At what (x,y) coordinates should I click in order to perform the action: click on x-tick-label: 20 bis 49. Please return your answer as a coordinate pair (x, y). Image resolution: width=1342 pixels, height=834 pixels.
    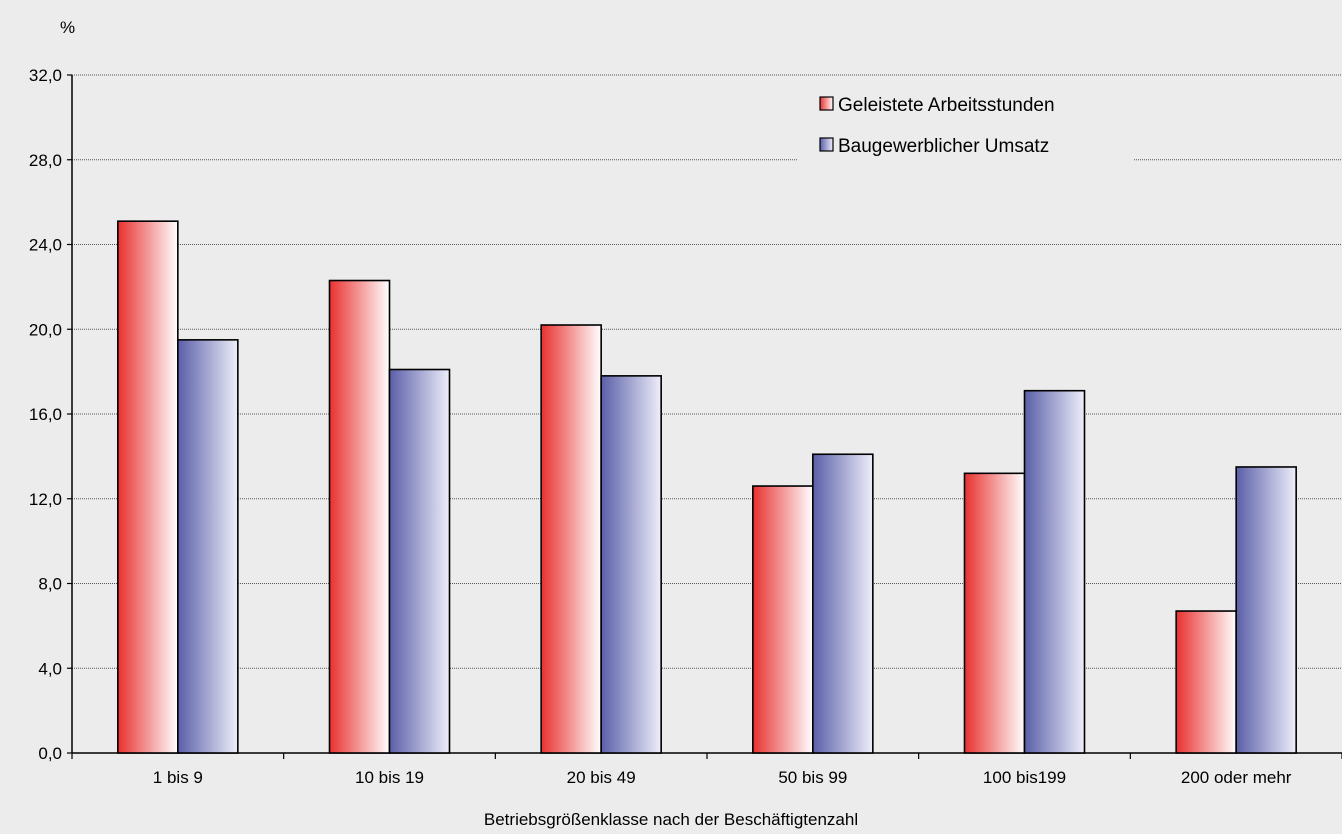
    Looking at the image, I should click on (601, 777).